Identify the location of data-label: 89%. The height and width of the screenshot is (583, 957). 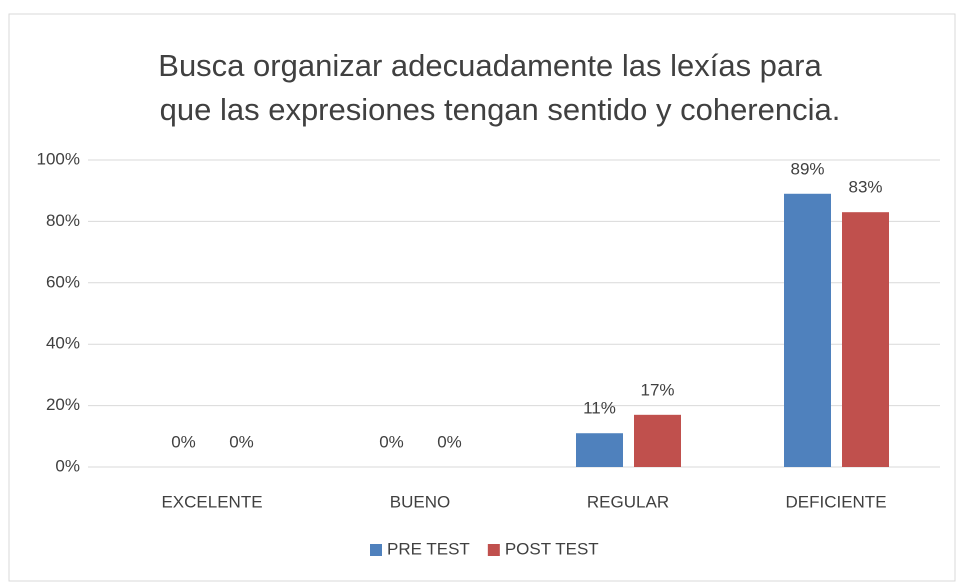
(807, 168).